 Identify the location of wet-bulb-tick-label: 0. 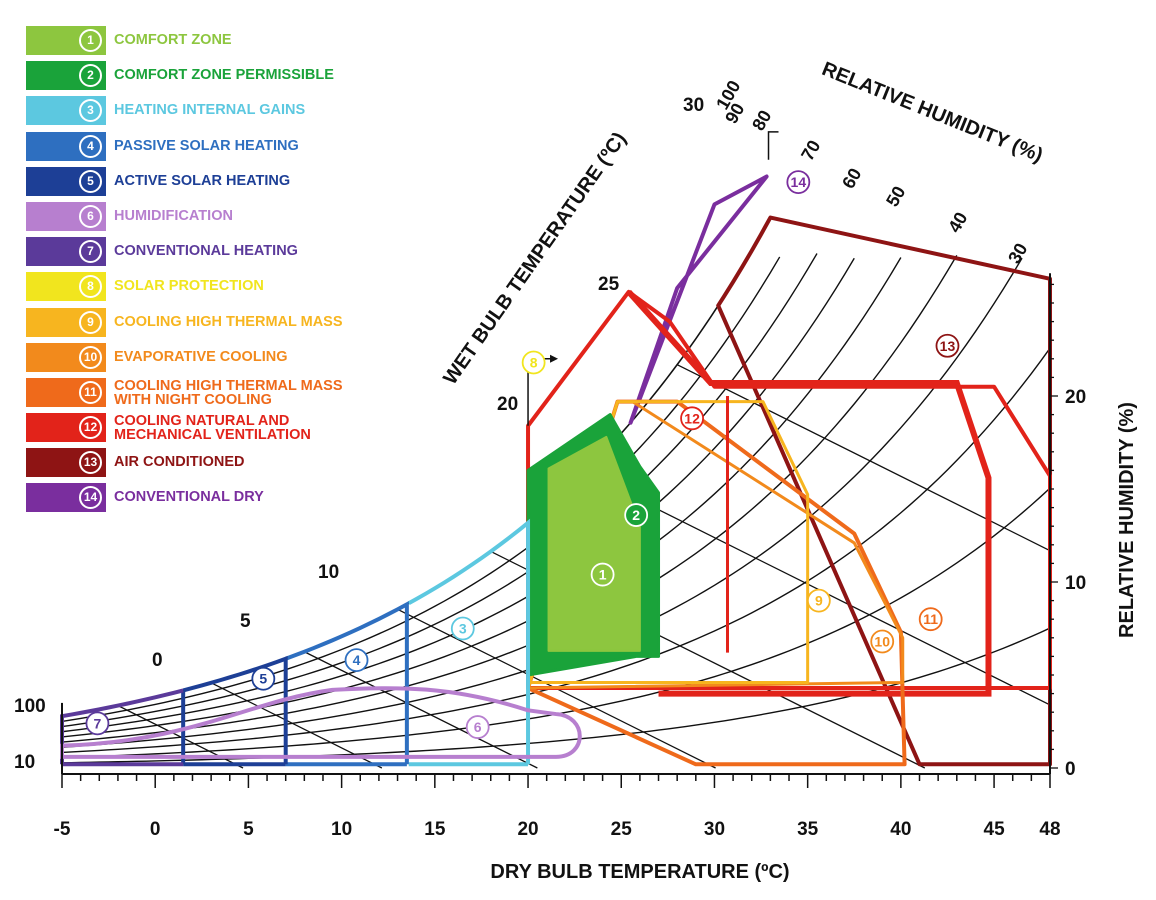
(157, 660).